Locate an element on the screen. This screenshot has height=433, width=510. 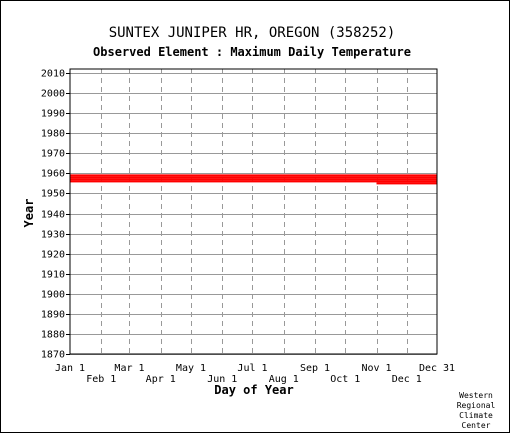
y-tick-label: 2010 is located at coordinates (53, 74).